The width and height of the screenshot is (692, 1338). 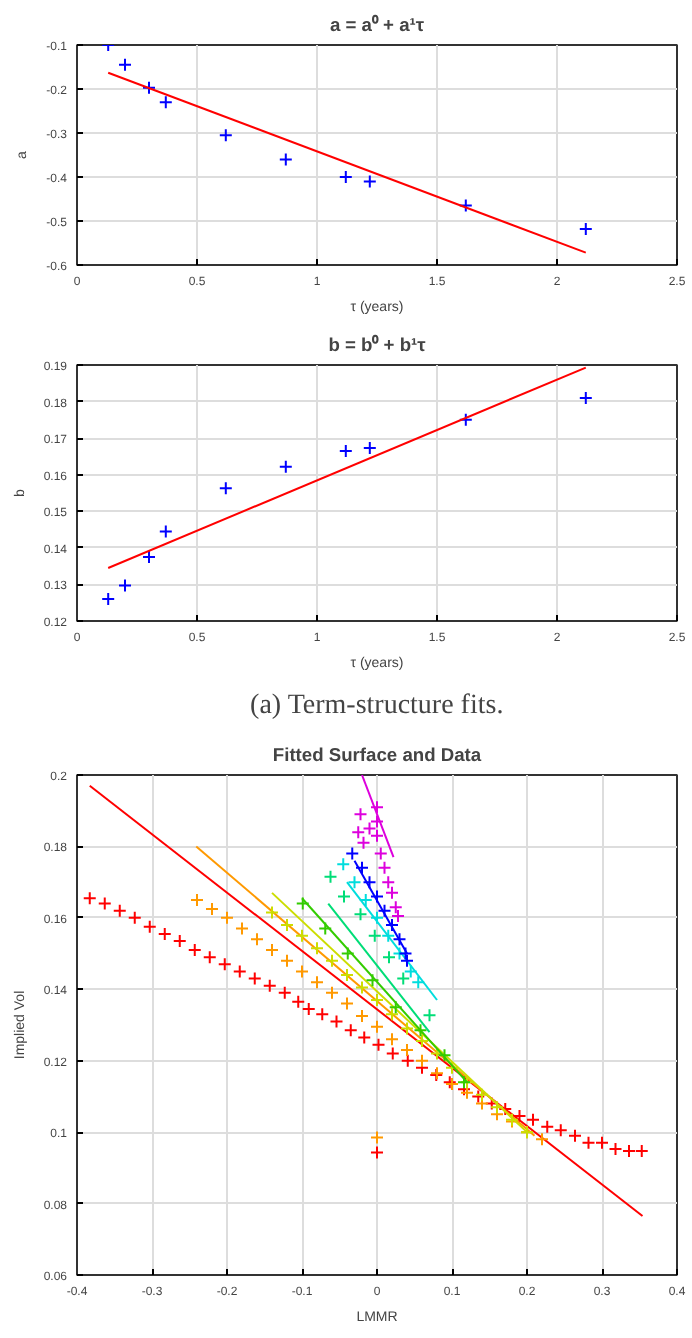 What do you see at coordinates (377, 755) in the screenshot?
I see `chart-title: Fitted Surface and Data` at bounding box center [377, 755].